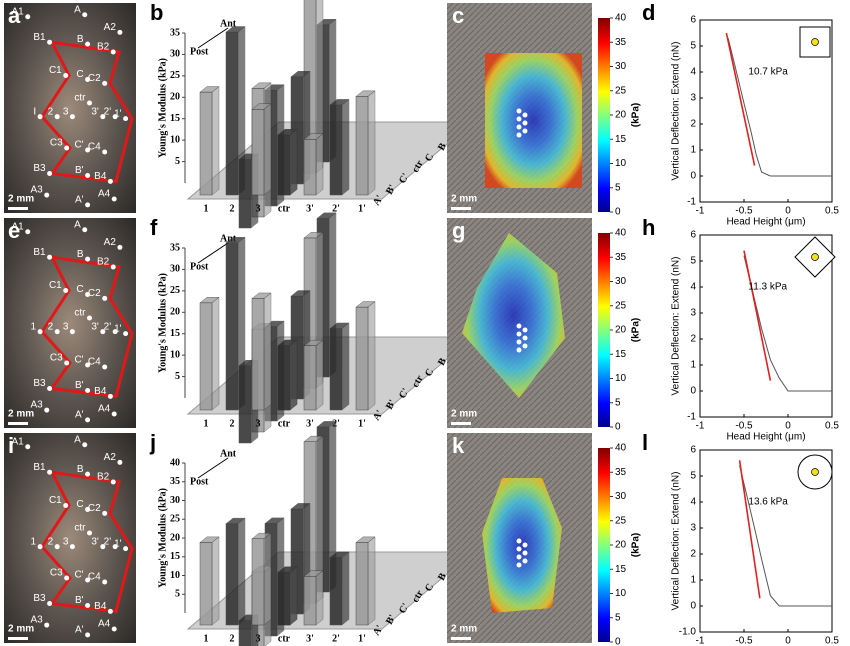 Image resolution: width=850 pixels, height=646 pixels. What do you see at coordinates (621, 42) in the screenshot?
I see `colorbar-tick-label: 35` at bounding box center [621, 42].